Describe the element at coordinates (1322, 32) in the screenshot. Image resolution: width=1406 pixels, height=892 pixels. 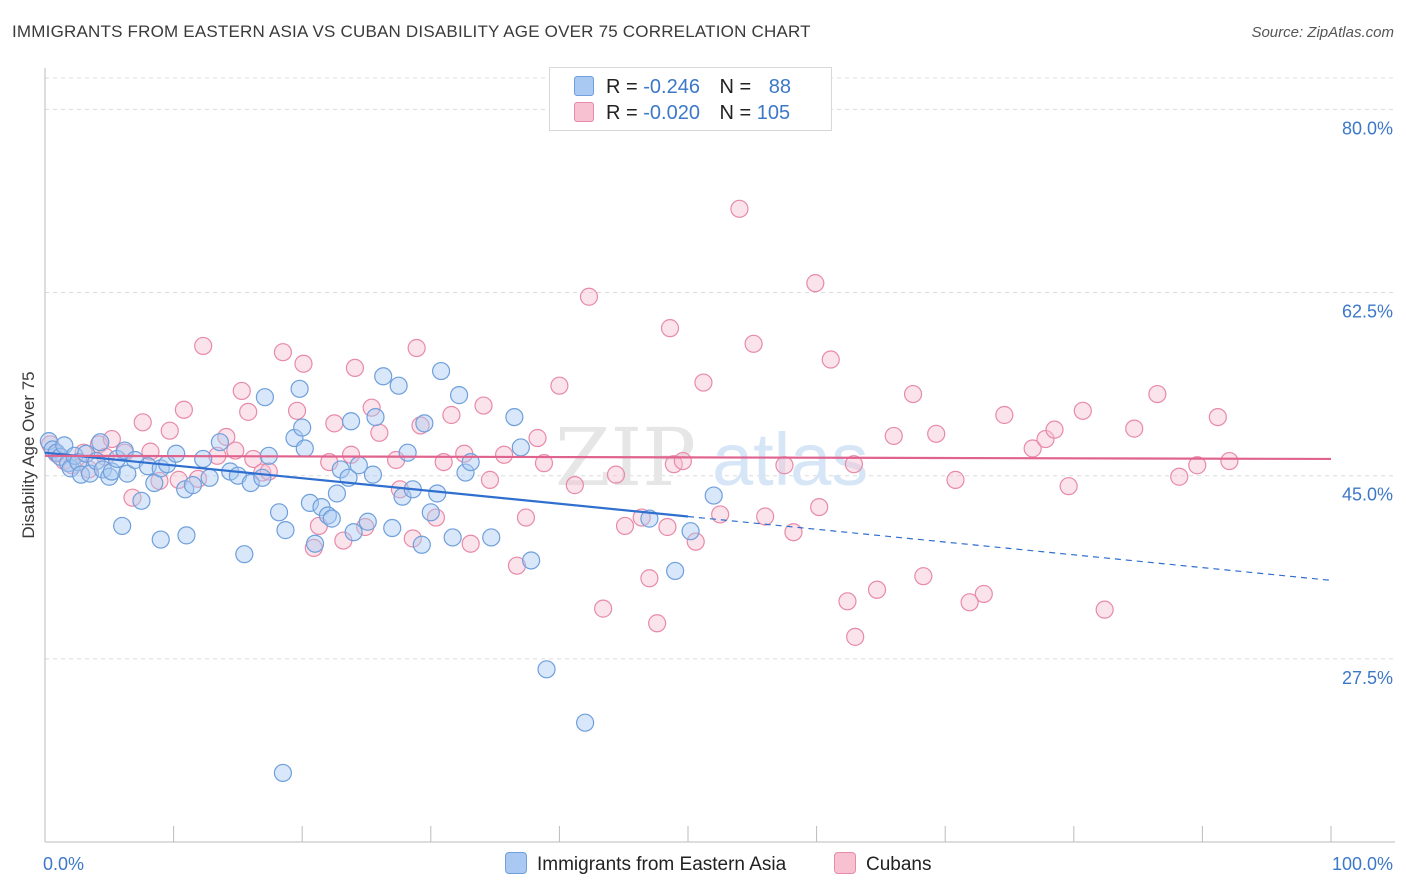
I see `chart-source: Source: ZipAtlas.com` at that location.